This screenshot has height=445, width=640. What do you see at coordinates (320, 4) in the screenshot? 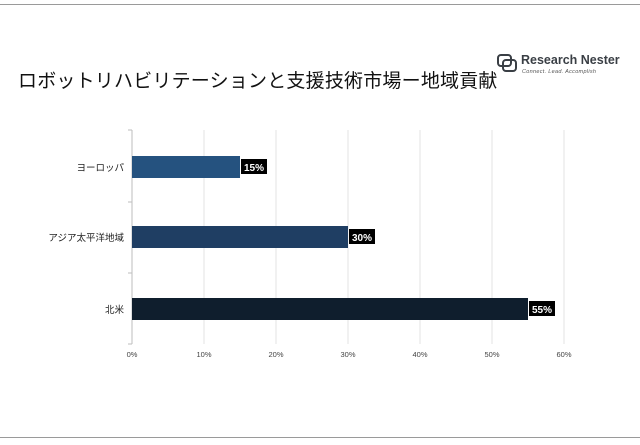
I see `top-divider` at bounding box center [320, 4].